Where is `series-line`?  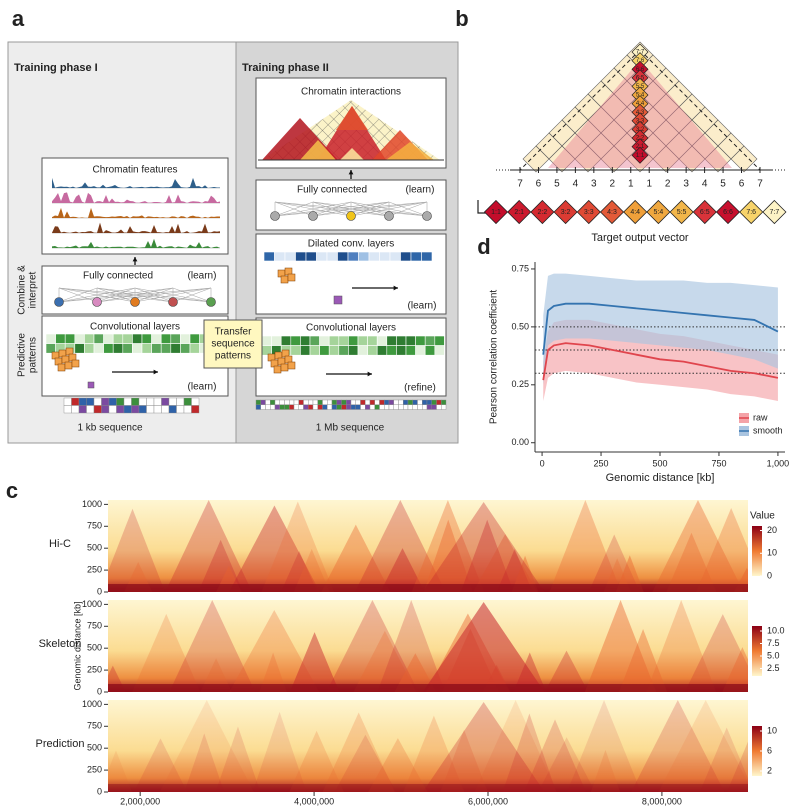
series-line is located at coordinates (660, 361).